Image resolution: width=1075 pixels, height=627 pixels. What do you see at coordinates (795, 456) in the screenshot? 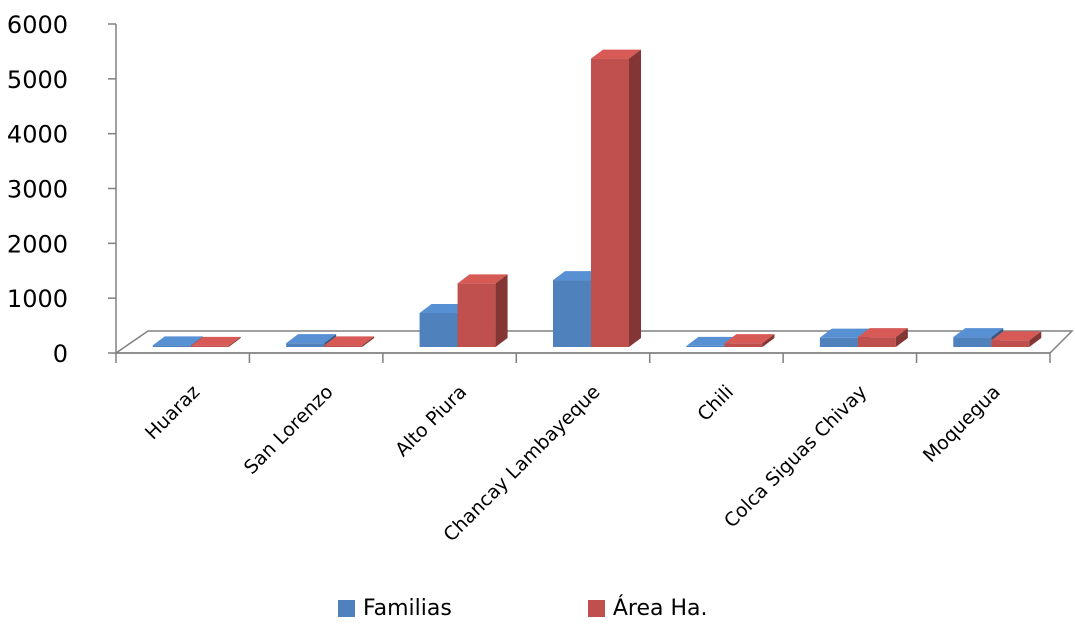
I see `x-category-label: Colca Siguas Chivay` at bounding box center [795, 456].